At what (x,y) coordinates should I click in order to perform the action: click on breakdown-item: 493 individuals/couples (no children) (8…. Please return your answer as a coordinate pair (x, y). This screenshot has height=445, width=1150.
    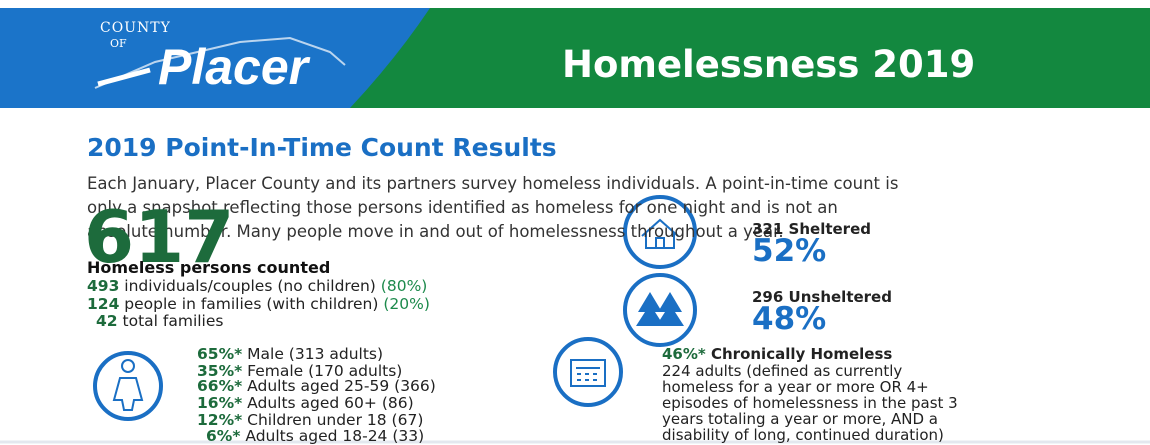
    Looking at the image, I should click on (257, 286).